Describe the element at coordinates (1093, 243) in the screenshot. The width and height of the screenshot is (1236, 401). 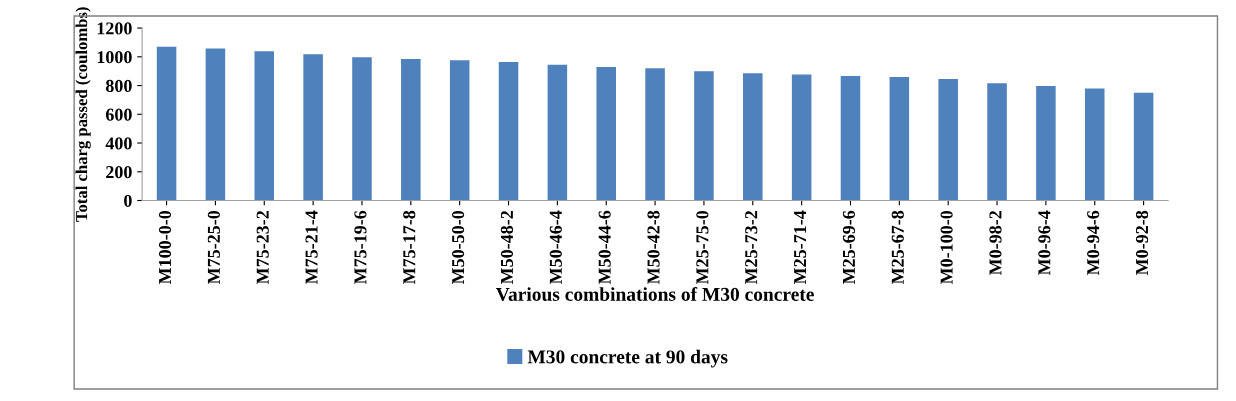
I see `x-tick-label: M0-94-6` at that location.